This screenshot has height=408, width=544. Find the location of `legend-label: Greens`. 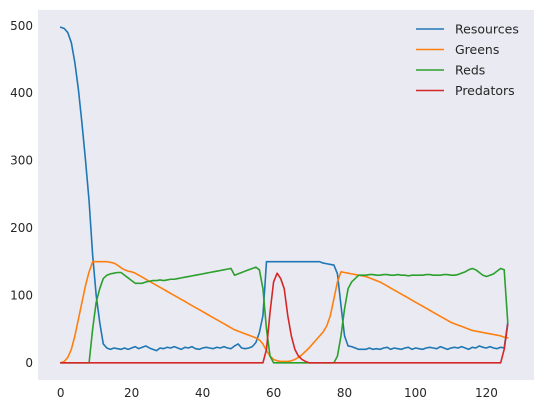

legend-label: Greens is located at coordinates (477, 49).